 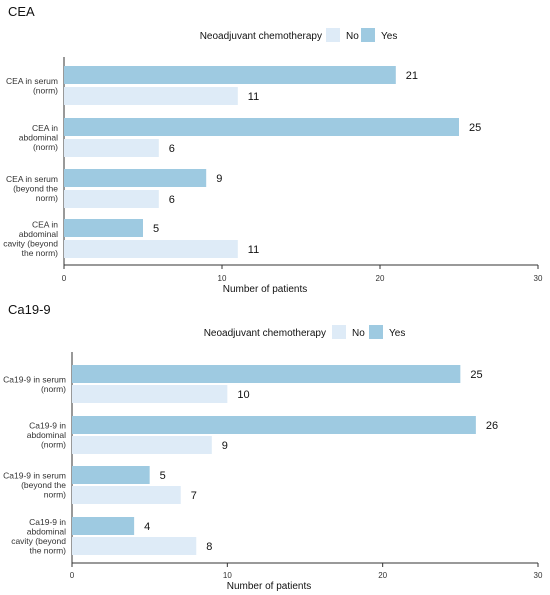 I want to click on category-label: Ca19-9 in serum (beyond the norm), so click(x=34, y=485).